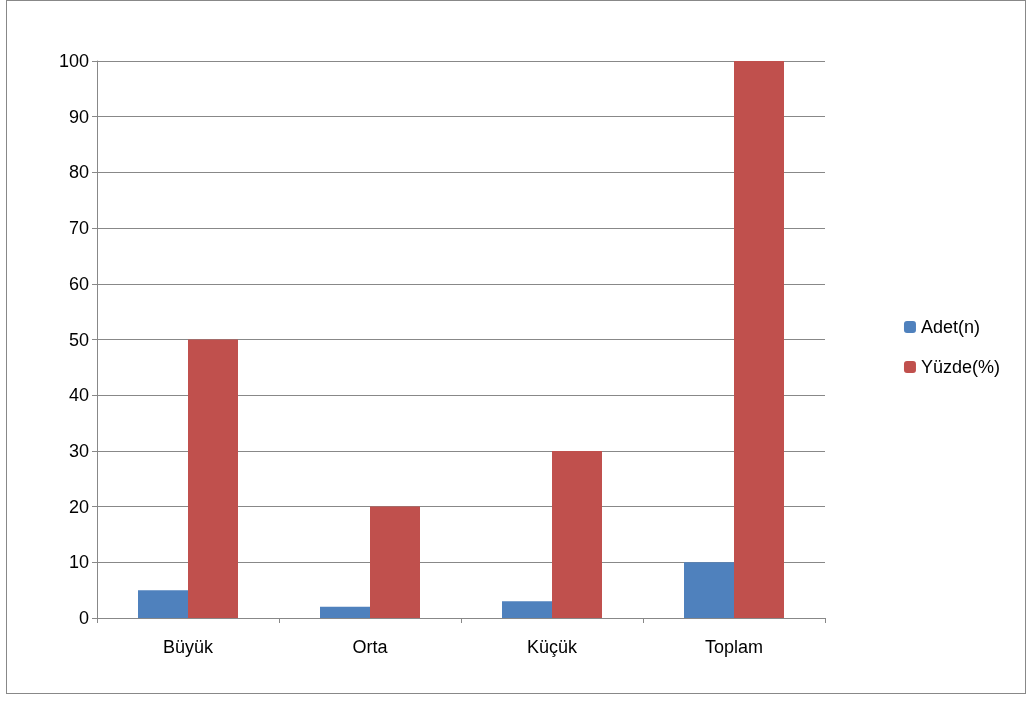  What do you see at coordinates (78, 339) in the screenshot?
I see `y-tick-label: 50` at bounding box center [78, 339].